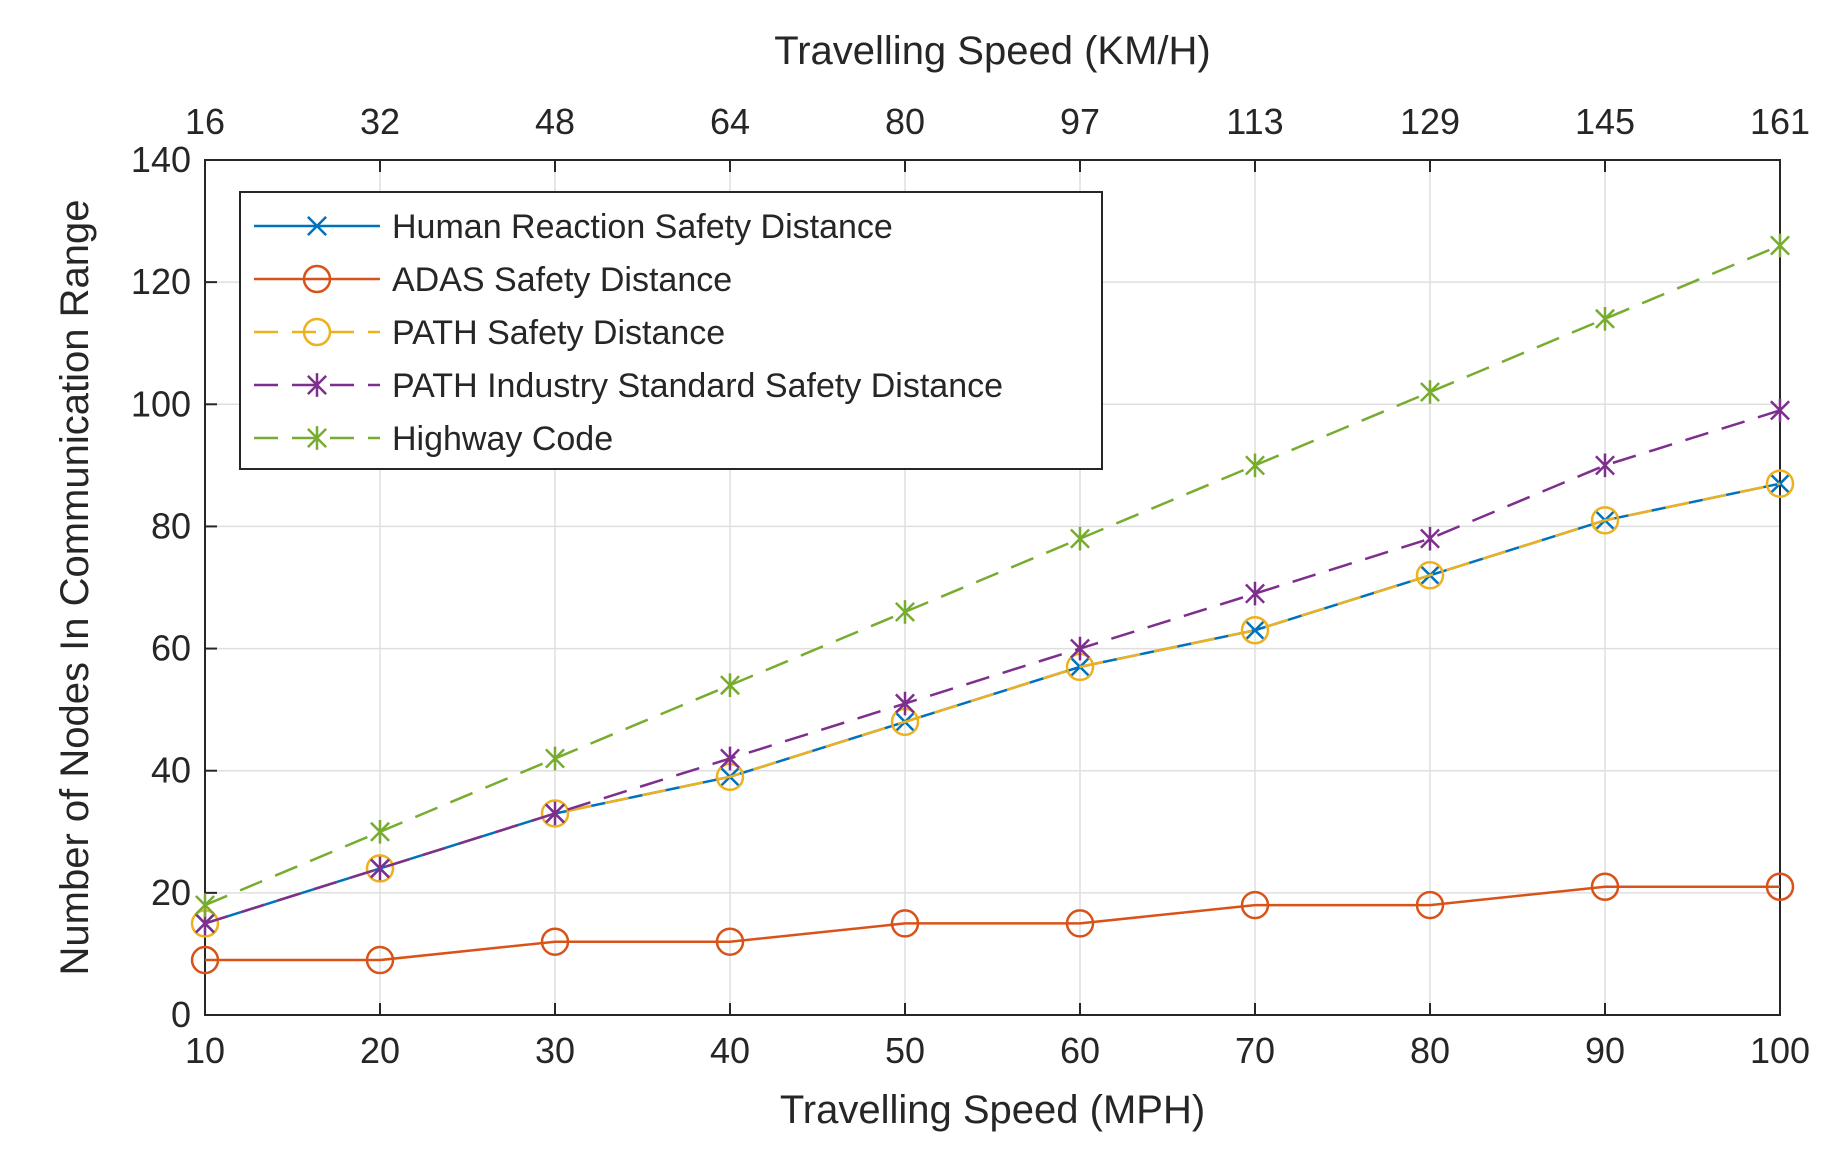 Image resolution: width=1846 pixels, height=1157 pixels. I want to click on series-line, so click(992, 923).